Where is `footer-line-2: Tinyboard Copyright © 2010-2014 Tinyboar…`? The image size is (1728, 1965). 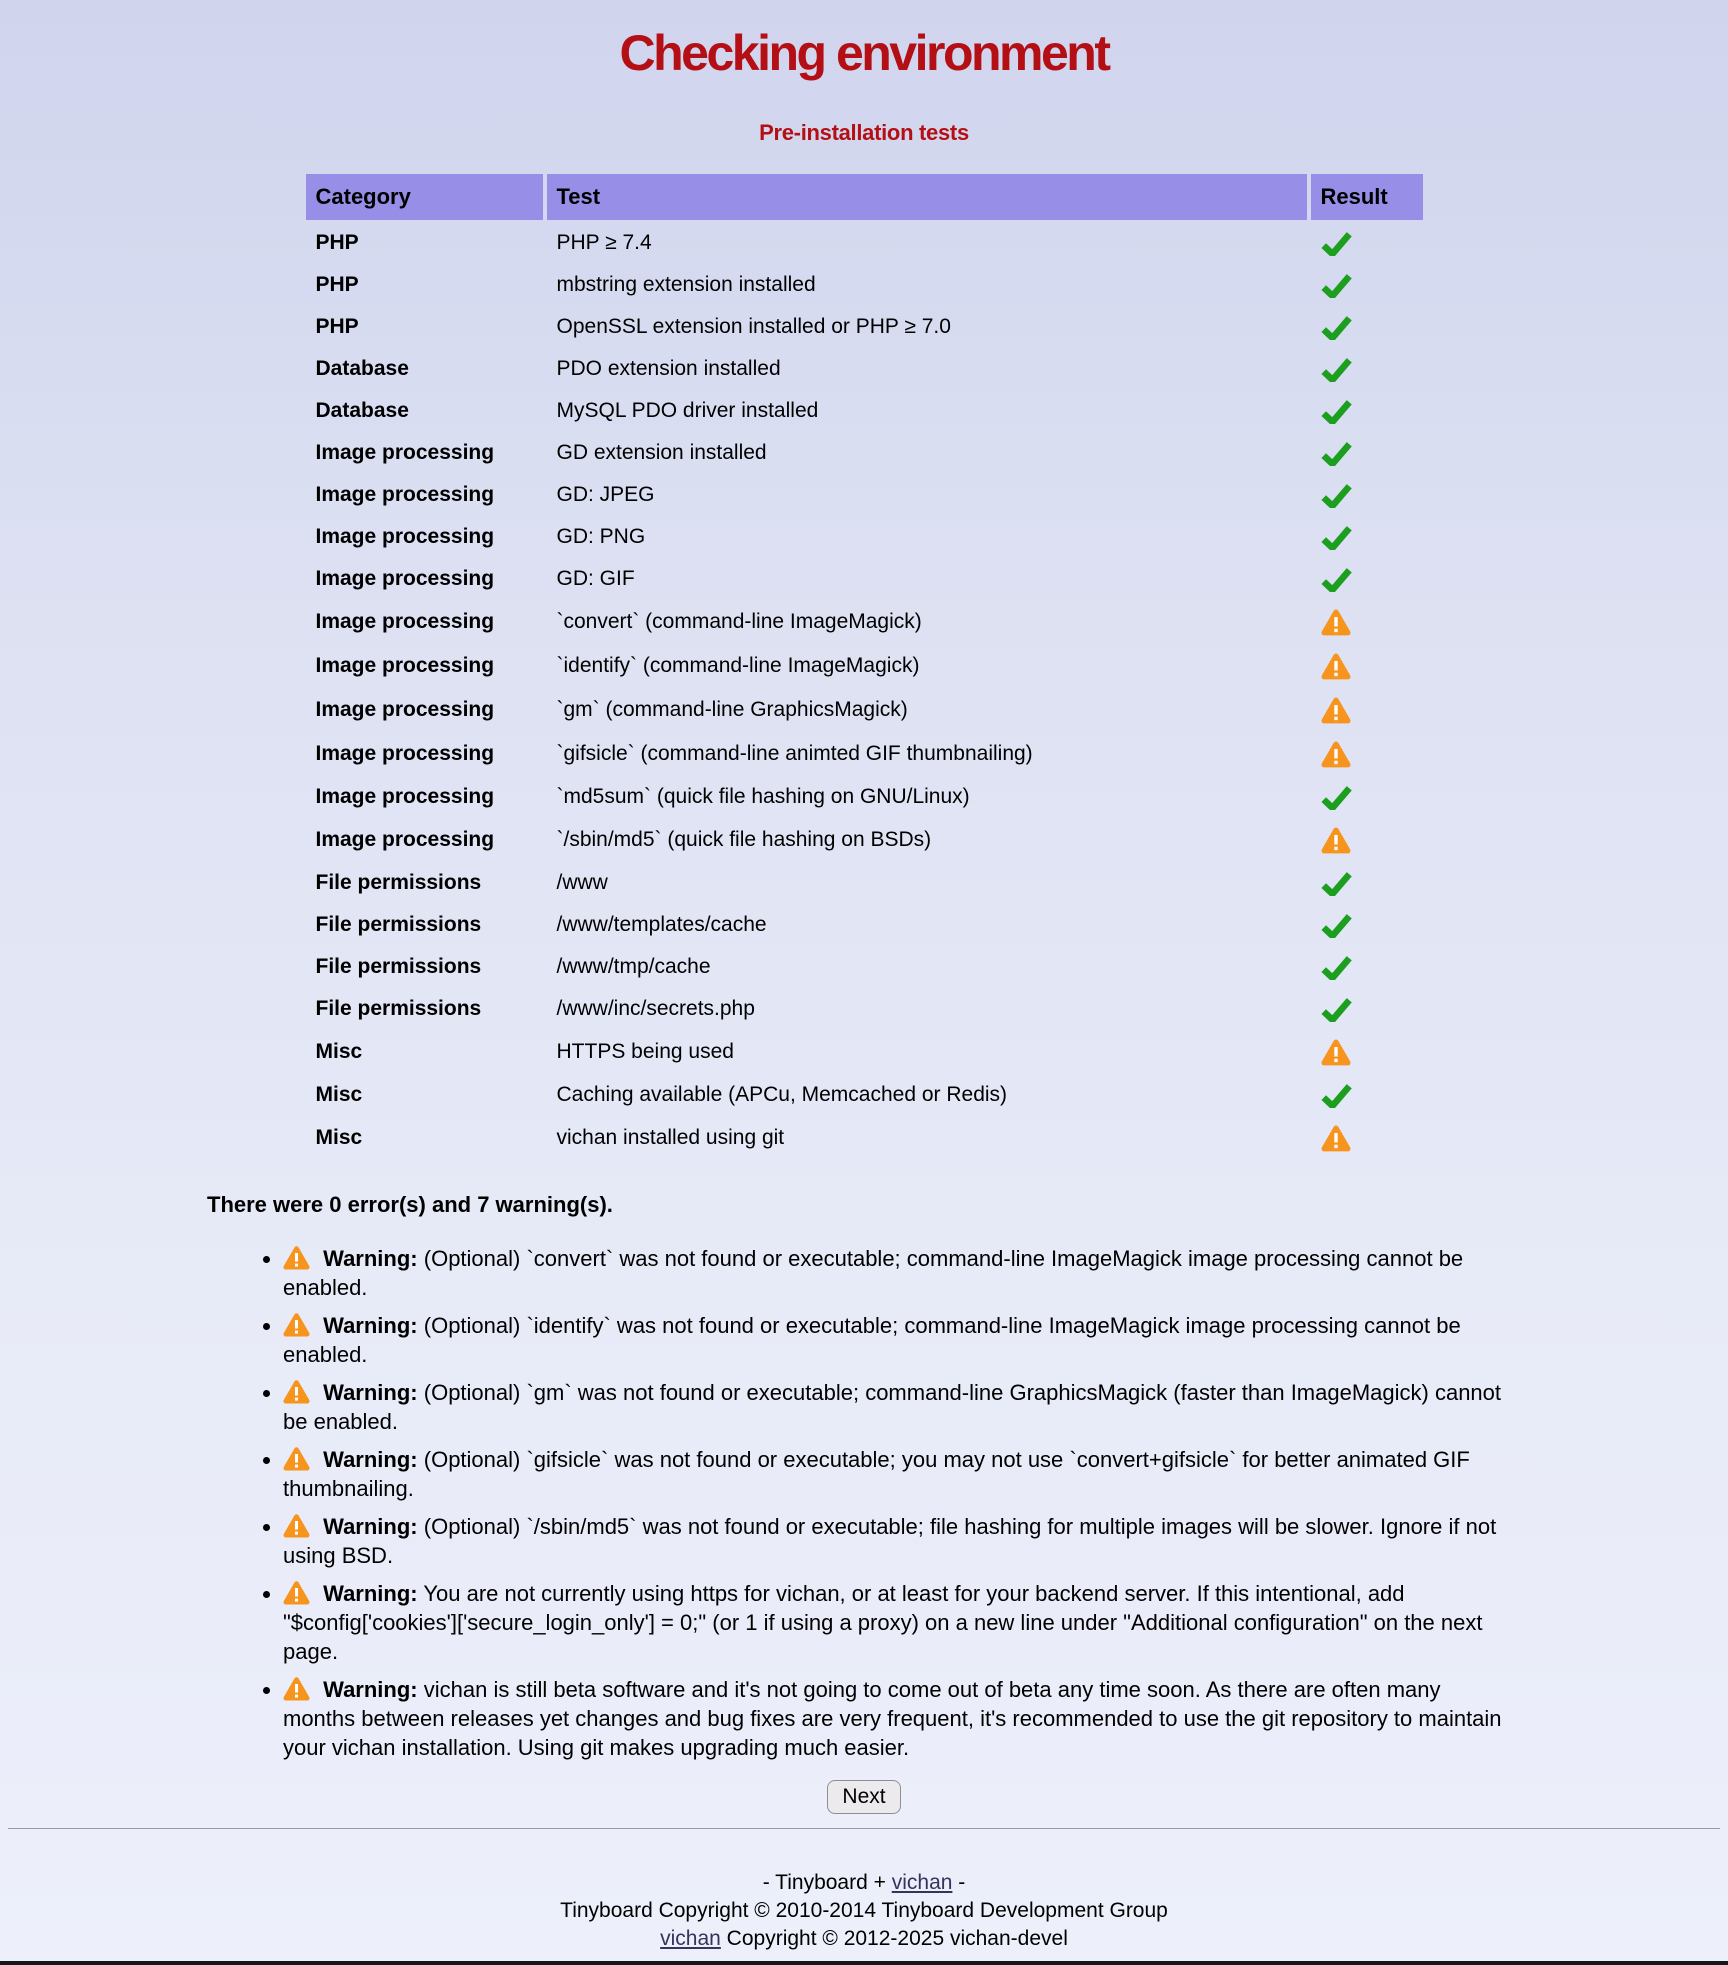
footer-line-2: Tinyboard Copyright © 2010-2014 Tinyboar… is located at coordinates (864, 1910).